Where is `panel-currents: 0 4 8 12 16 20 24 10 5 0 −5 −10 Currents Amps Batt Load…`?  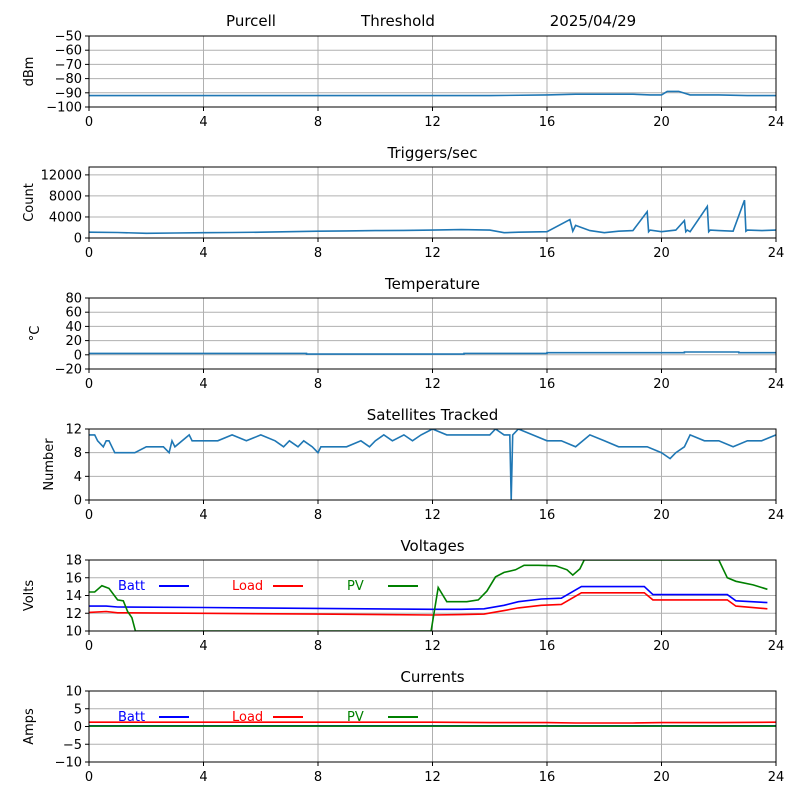 panel-currents: 0 4 8 12 16 20 24 10 5 0 −5 −10 Currents Amps Batt Load… is located at coordinates (403, 726).